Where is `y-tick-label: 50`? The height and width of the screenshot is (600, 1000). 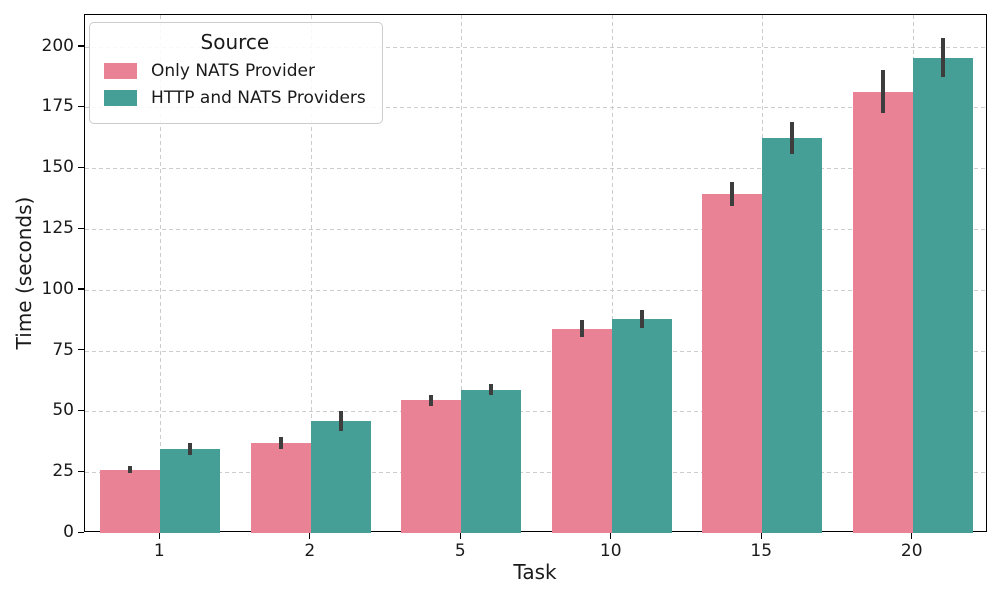 y-tick-label: 50 is located at coordinates (63, 410).